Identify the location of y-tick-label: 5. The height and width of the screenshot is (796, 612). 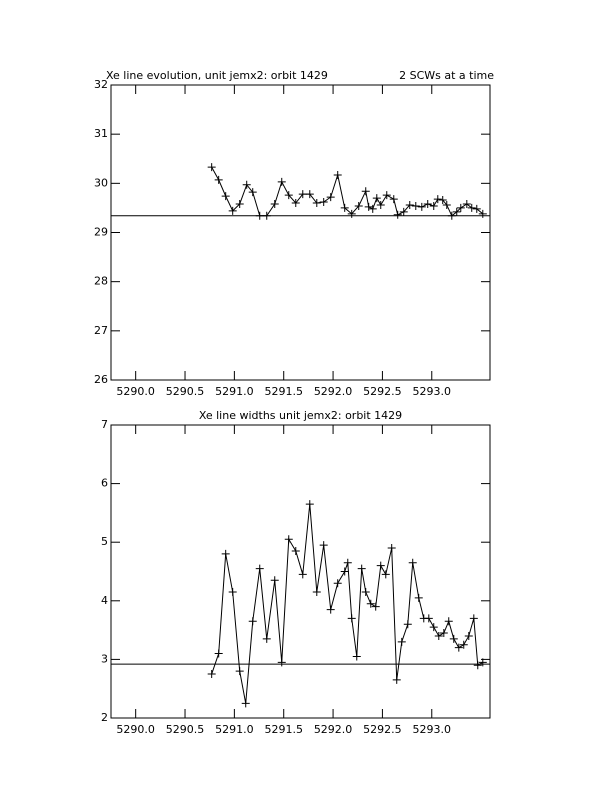
(104, 541).